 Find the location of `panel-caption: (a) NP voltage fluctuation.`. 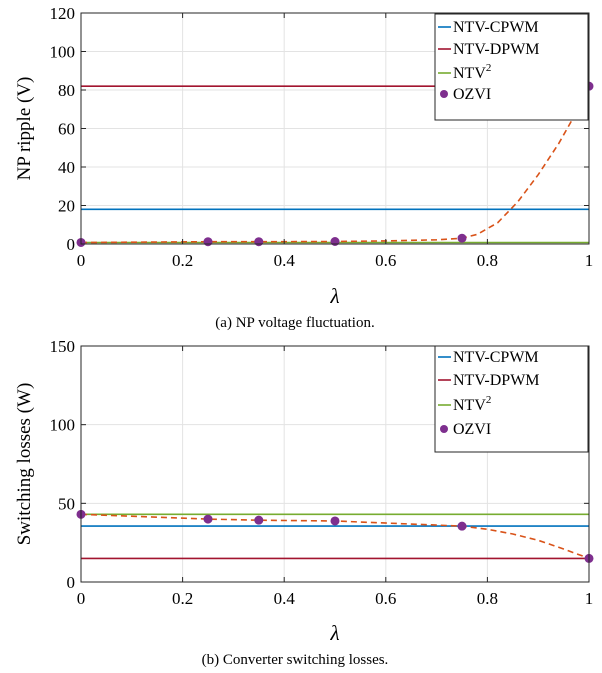

panel-caption: (a) NP voltage fluctuation. is located at coordinates (294, 323).